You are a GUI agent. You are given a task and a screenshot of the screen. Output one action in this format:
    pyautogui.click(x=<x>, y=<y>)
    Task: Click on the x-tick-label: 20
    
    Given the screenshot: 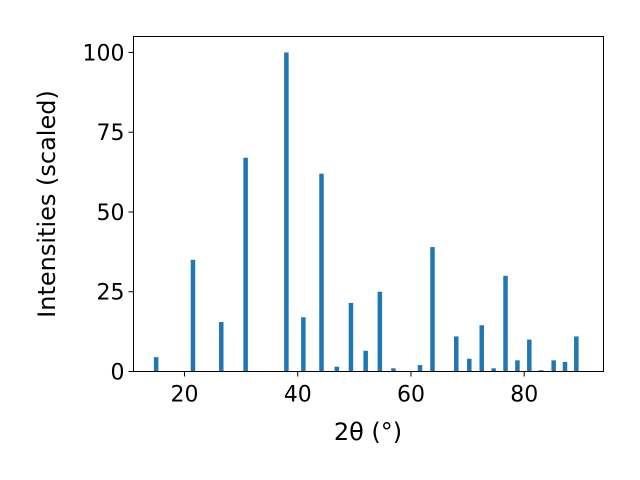 What is the action you would take?
    pyautogui.click(x=184, y=395)
    